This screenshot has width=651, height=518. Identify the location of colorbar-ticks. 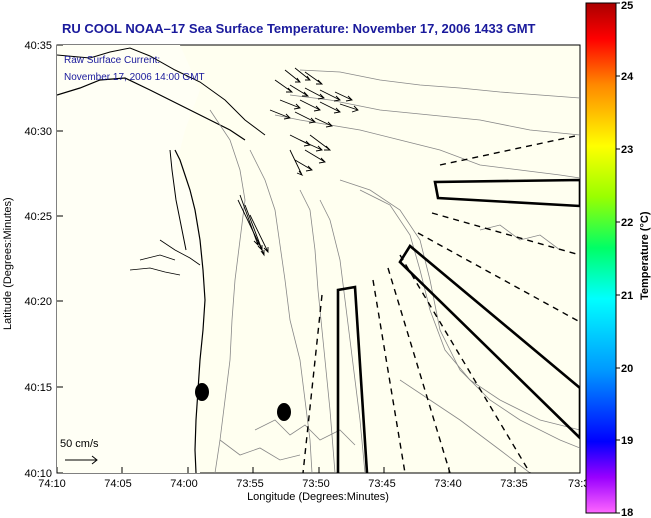
(618, 258).